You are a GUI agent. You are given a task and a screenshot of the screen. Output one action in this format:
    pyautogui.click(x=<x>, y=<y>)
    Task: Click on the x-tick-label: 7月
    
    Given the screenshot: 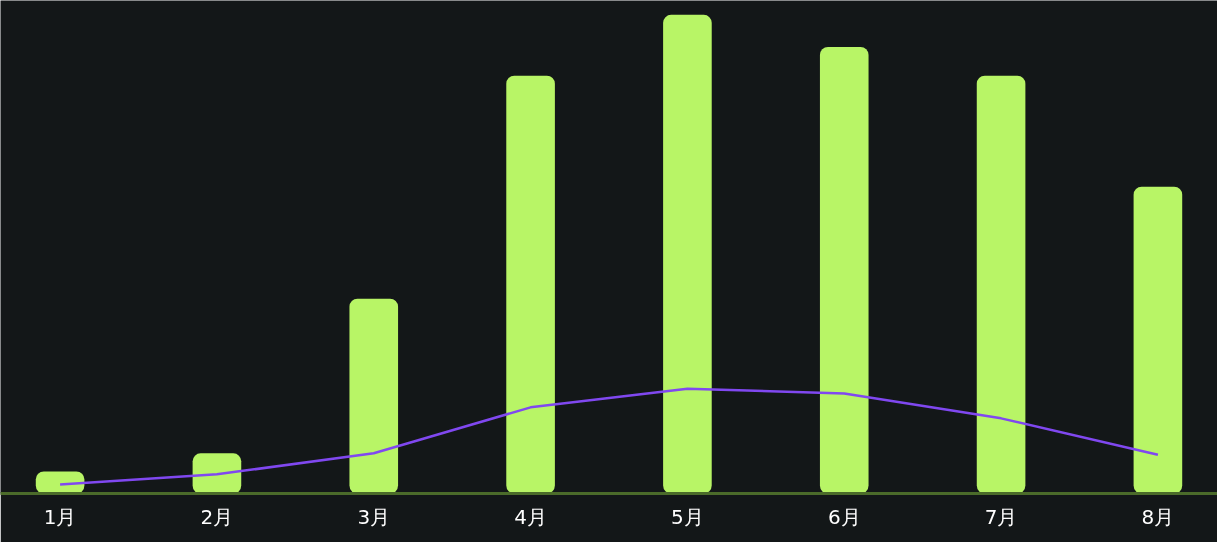 What is the action you would take?
    pyautogui.click(x=1001, y=516)
    